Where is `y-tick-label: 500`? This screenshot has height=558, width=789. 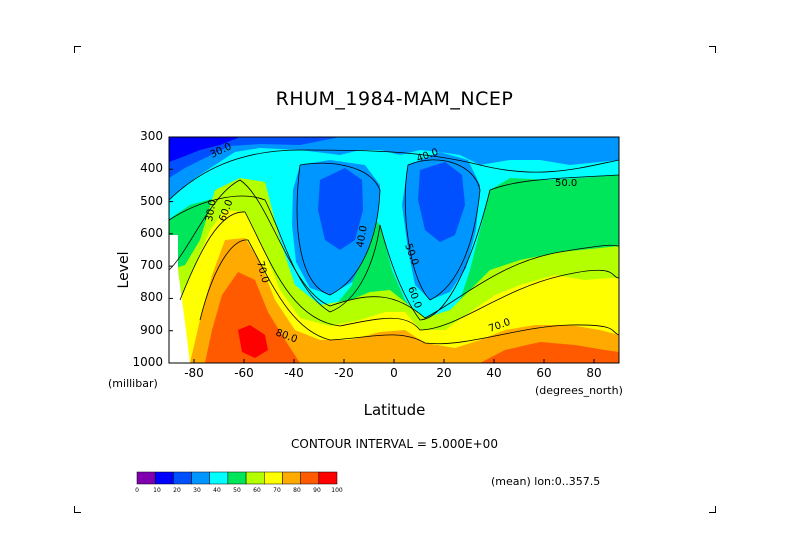 y-tick-label: 500 is located at coordinates (151, 200).